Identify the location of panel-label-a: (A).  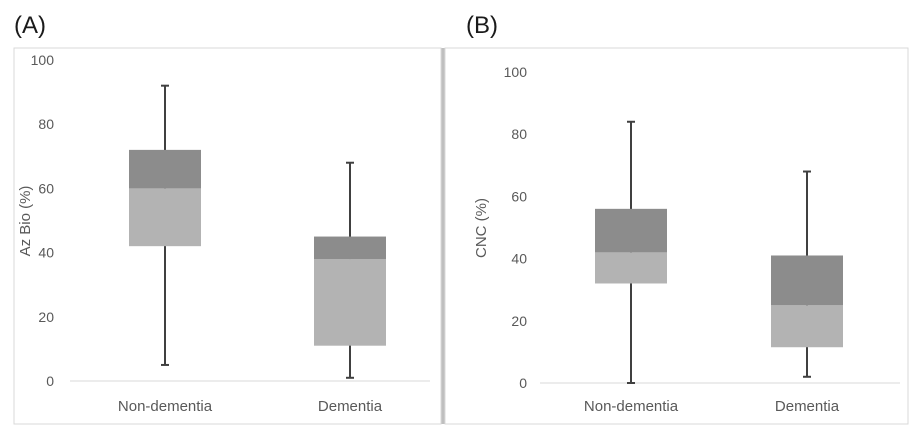
(30, 25).